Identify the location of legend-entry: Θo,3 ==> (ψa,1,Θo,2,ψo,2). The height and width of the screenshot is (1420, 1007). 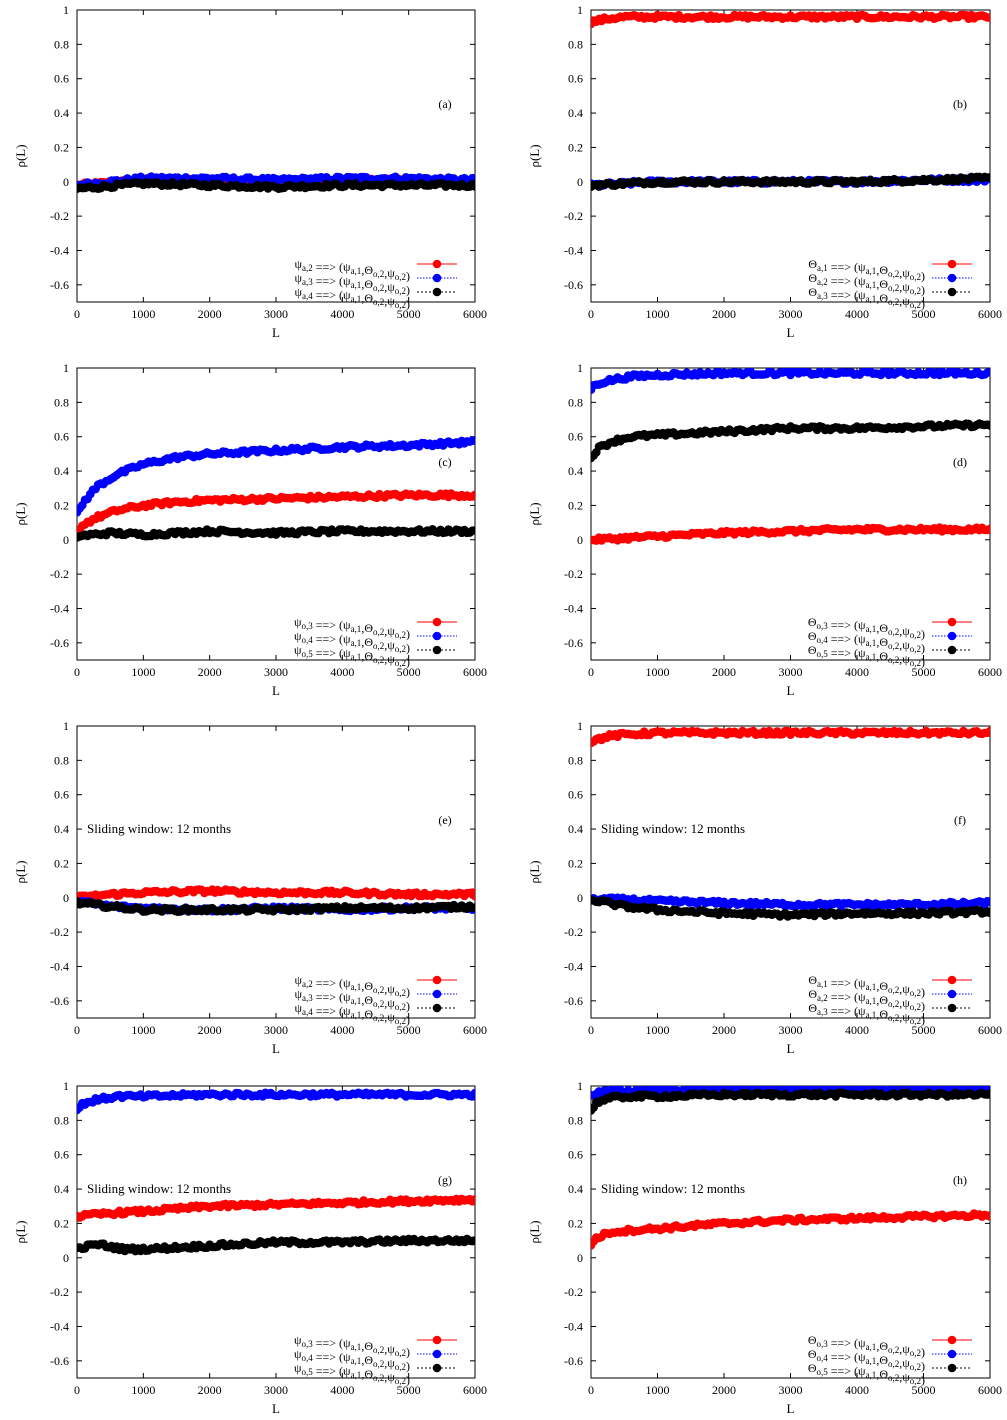
(866, 1346).